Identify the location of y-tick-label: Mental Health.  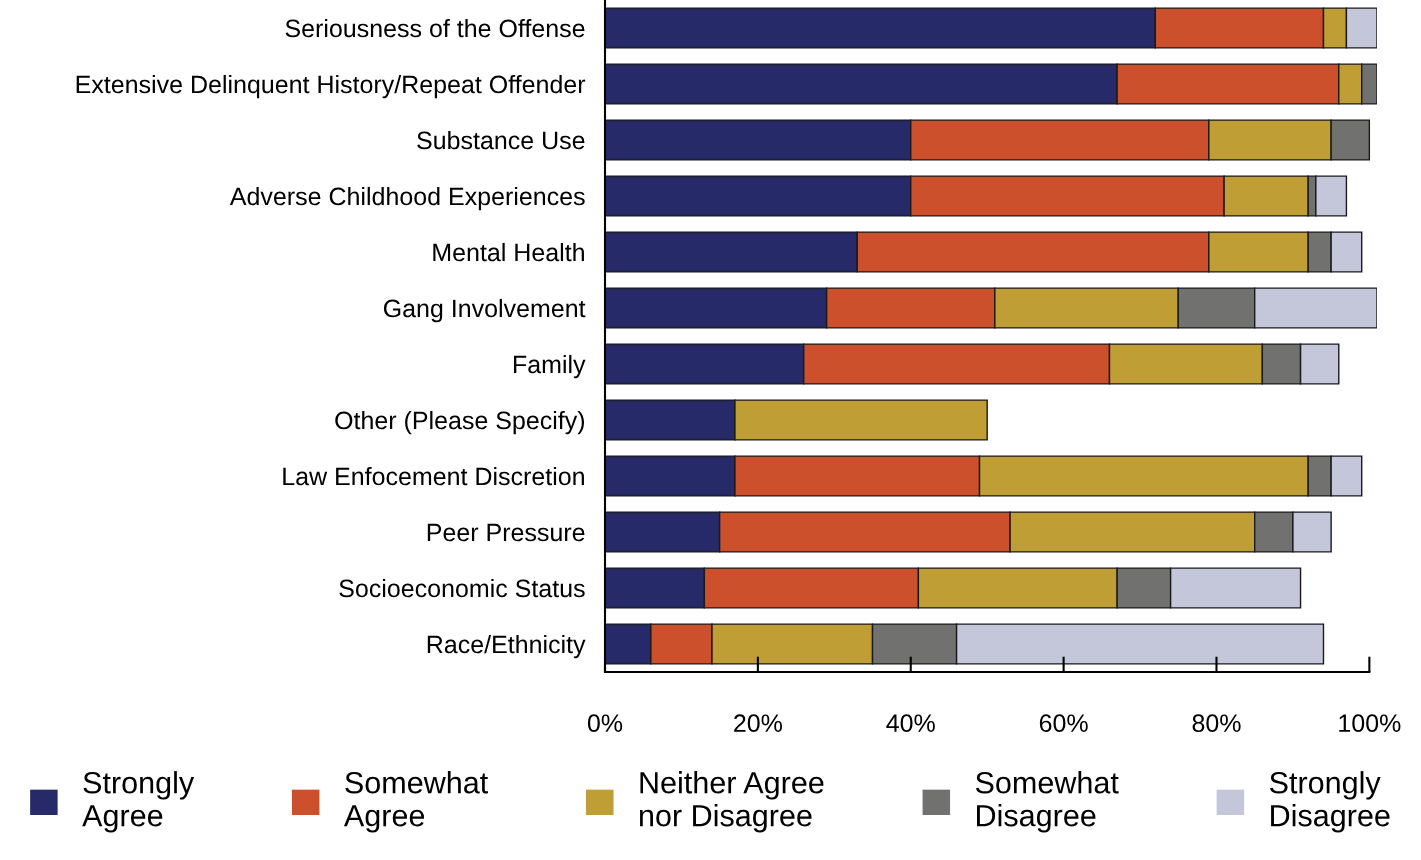
(508, 252).